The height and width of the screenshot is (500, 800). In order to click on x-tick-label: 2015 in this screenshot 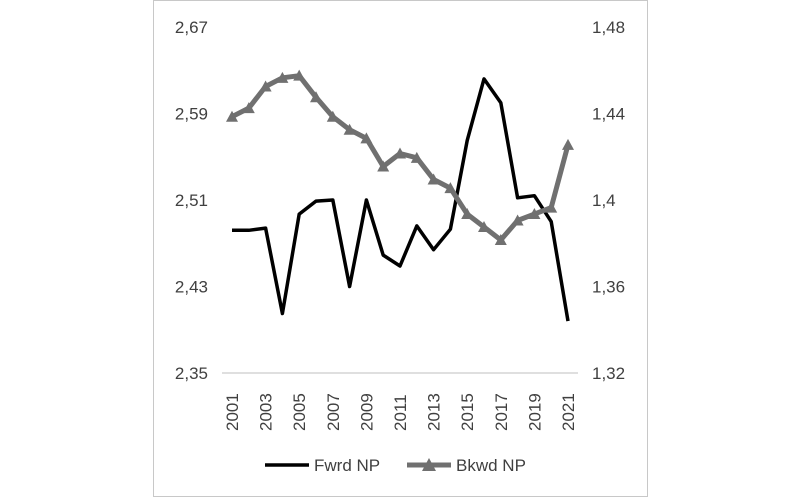, I will do `click(467, 412)`.